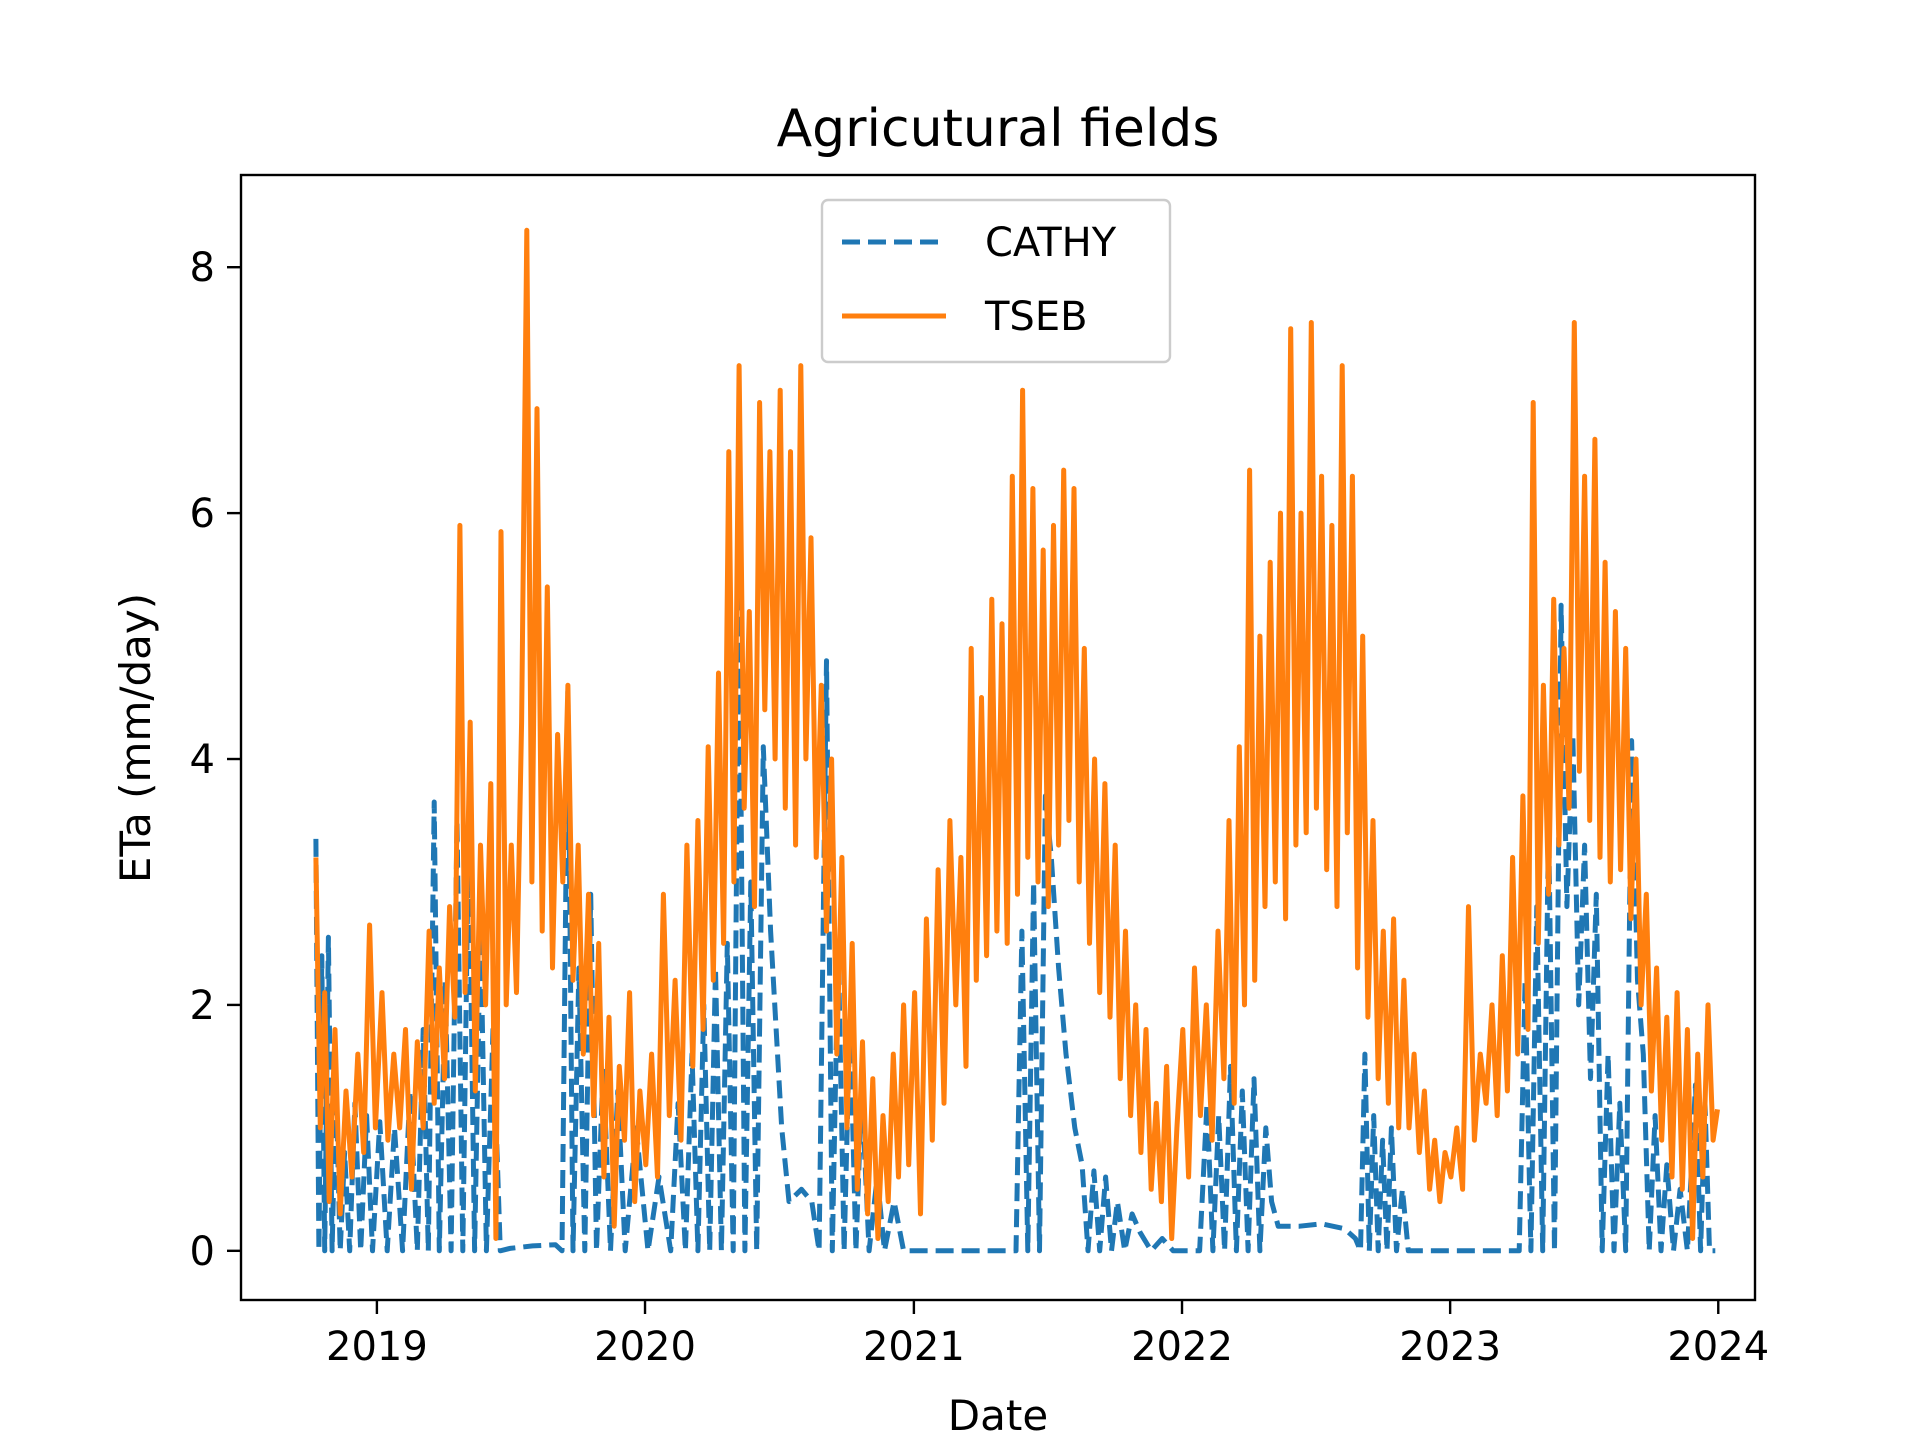 This screenshot has width=1920, height=1440. What do you see at coordinates (1182, 1347) in the screenshot?
I see `x-tick-label: 2022` at bounding box center [1182, 1347].